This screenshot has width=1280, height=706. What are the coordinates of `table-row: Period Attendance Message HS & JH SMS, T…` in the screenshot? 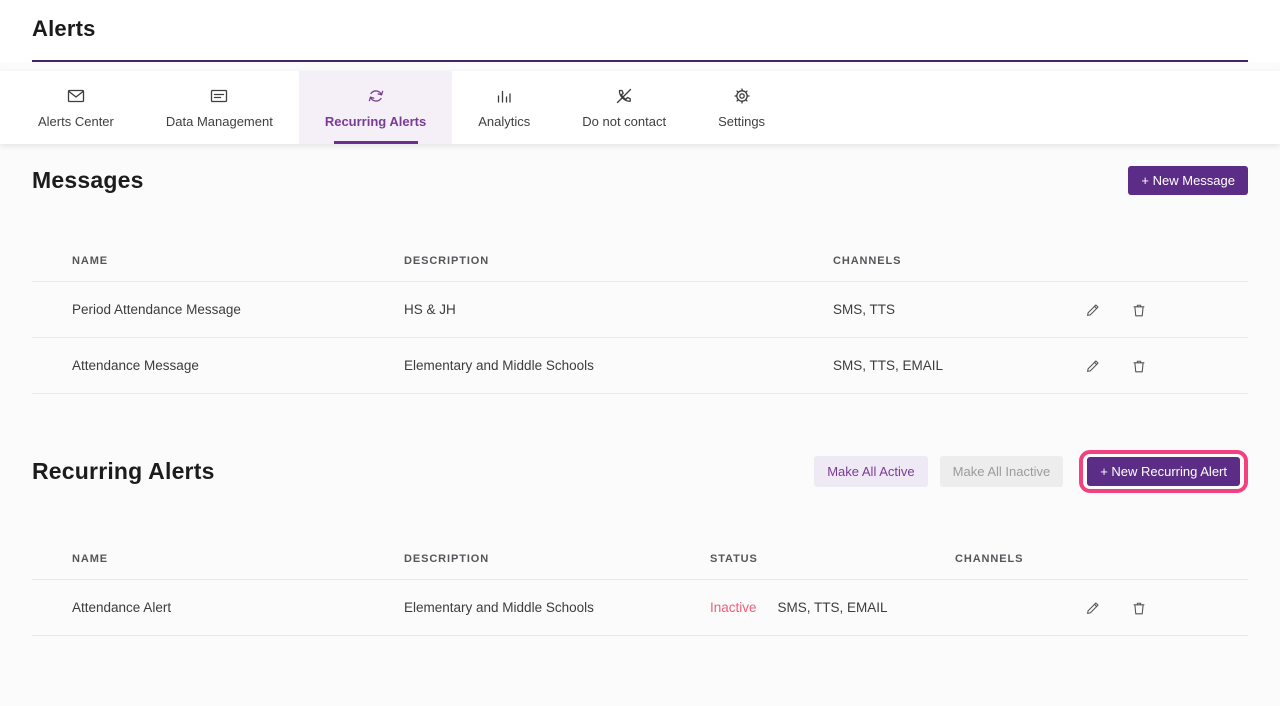 It's located at (640, 310).